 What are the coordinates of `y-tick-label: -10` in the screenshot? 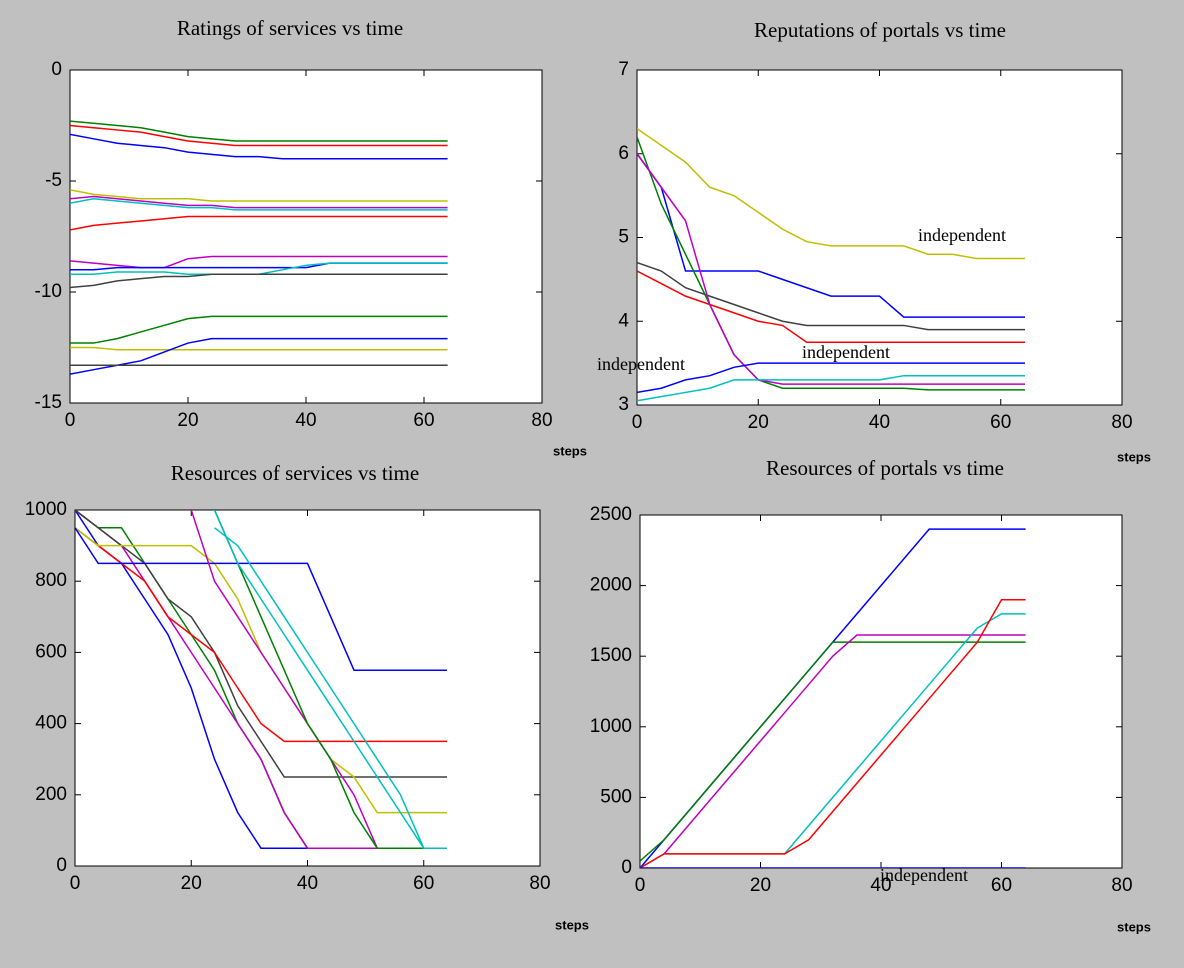 It's located at (48, 291).